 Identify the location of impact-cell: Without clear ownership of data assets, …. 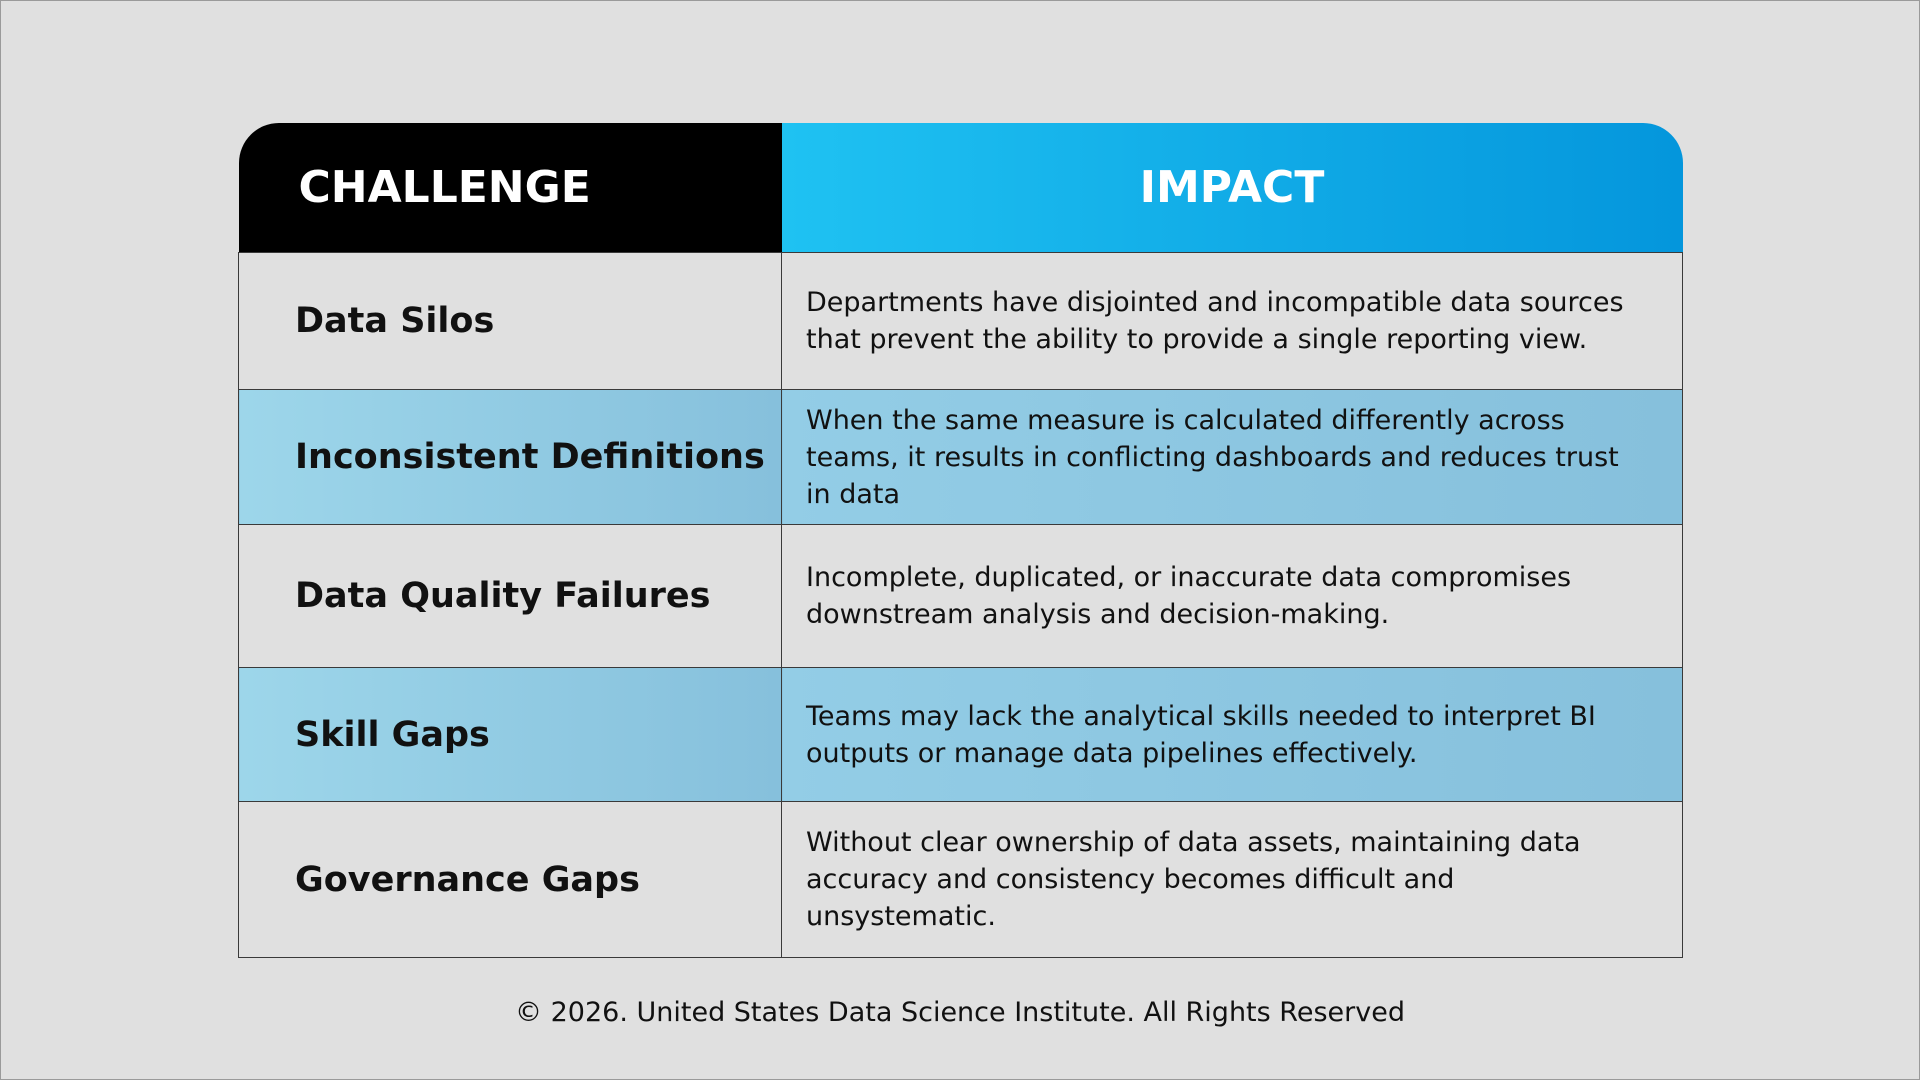
(1232, 879).